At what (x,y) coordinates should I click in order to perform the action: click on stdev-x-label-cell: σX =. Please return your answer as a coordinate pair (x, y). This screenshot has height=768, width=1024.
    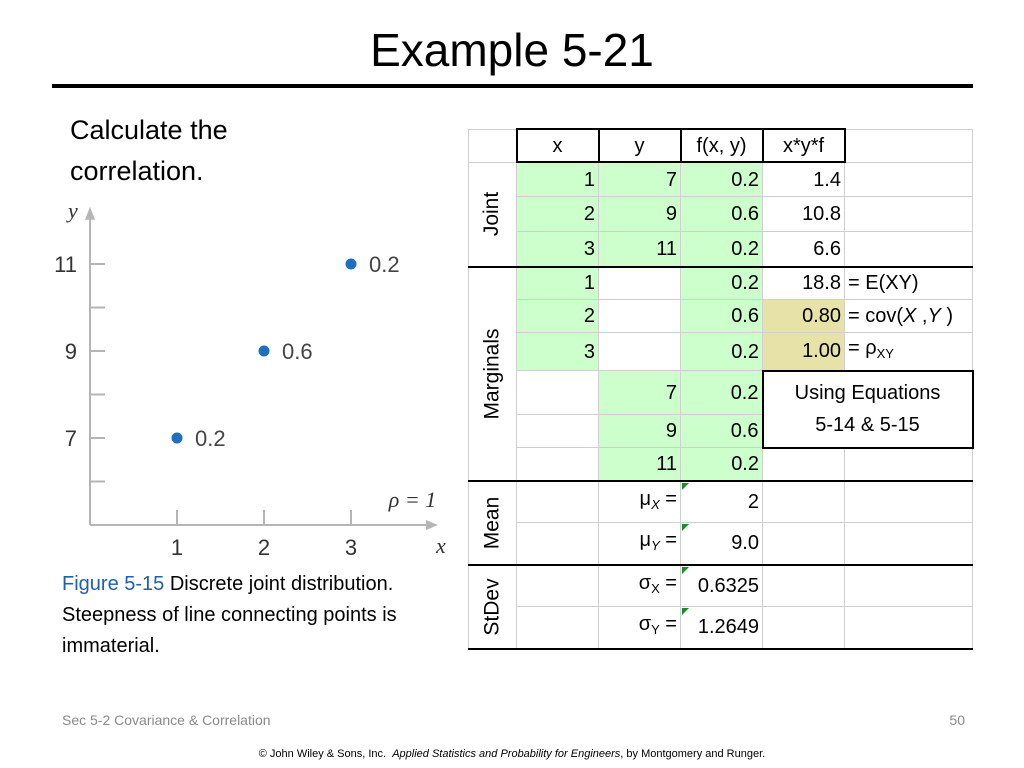
    Looking at the image, I should click on (639, 585).